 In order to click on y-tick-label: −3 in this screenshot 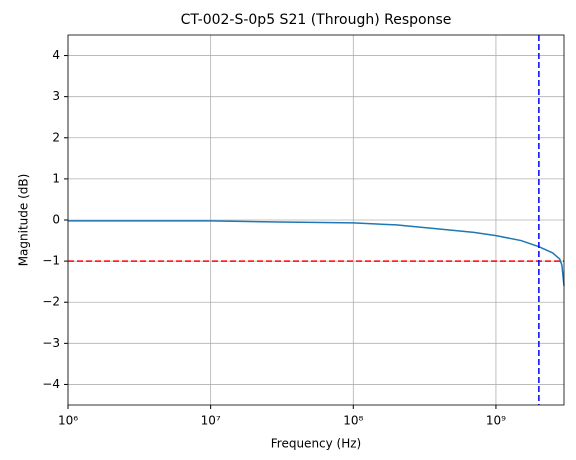, I will do `click(51, 343)`.